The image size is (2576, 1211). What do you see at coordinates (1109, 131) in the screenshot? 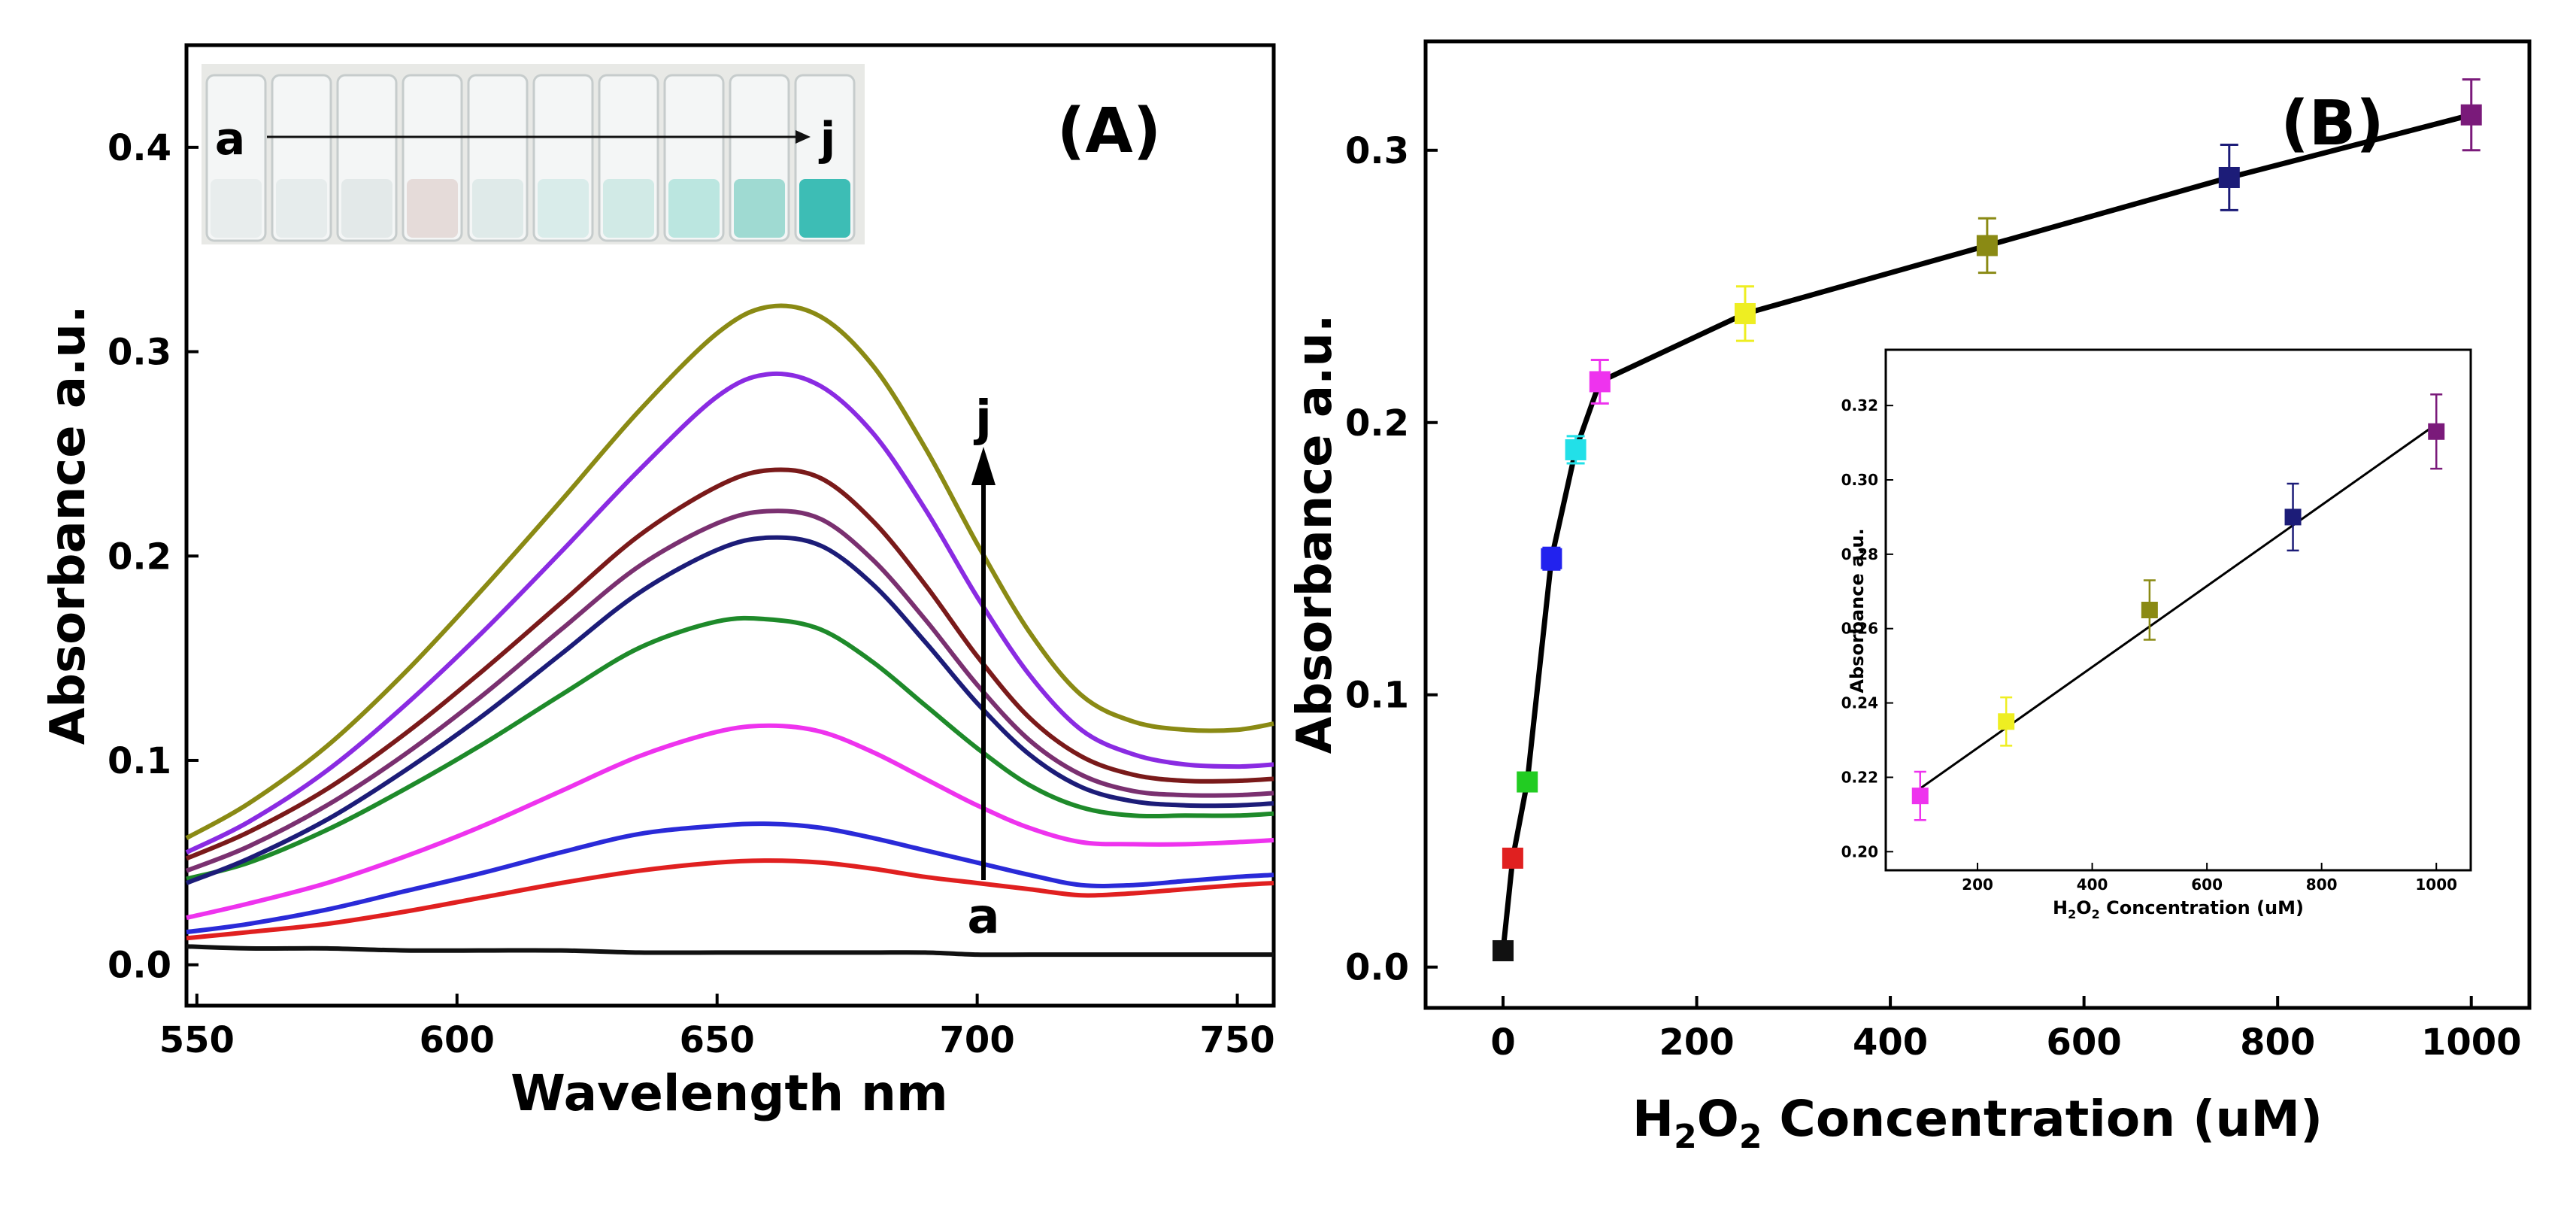
I see `panel-a-label: (A)` at bounding box center [1109, 131].